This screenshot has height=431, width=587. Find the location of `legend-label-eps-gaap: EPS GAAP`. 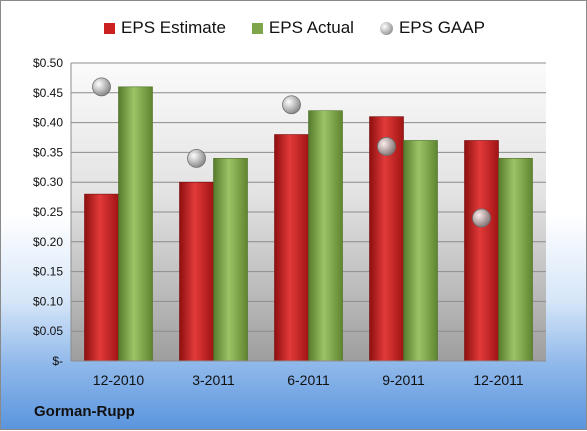

legend-label-eps-gaap: EPS GAAP is located at coordinates (441, 27).